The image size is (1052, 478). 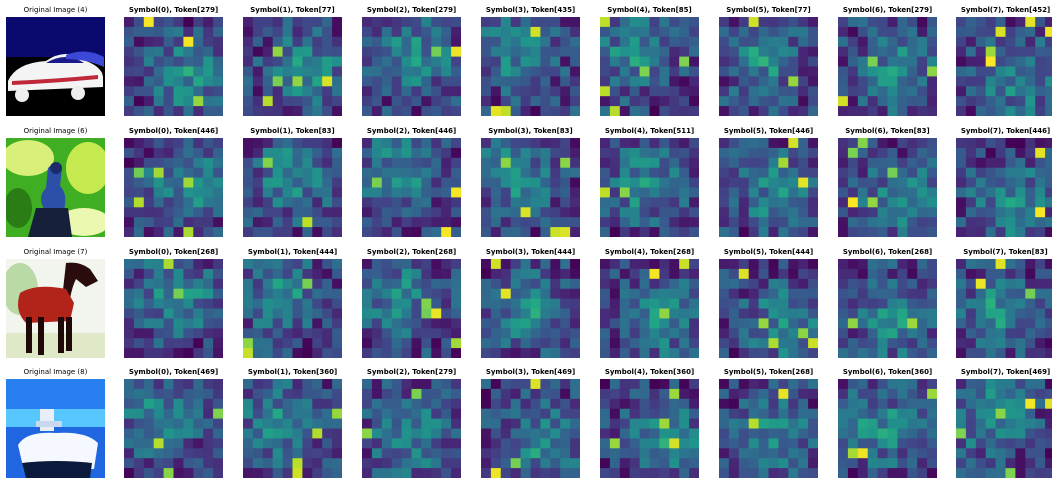 What do you see at coordinates (887, 252) in the screenshot?
I see `symbol-token-title: Symbol(6), Token[268]` at bounding box center [887, 252].